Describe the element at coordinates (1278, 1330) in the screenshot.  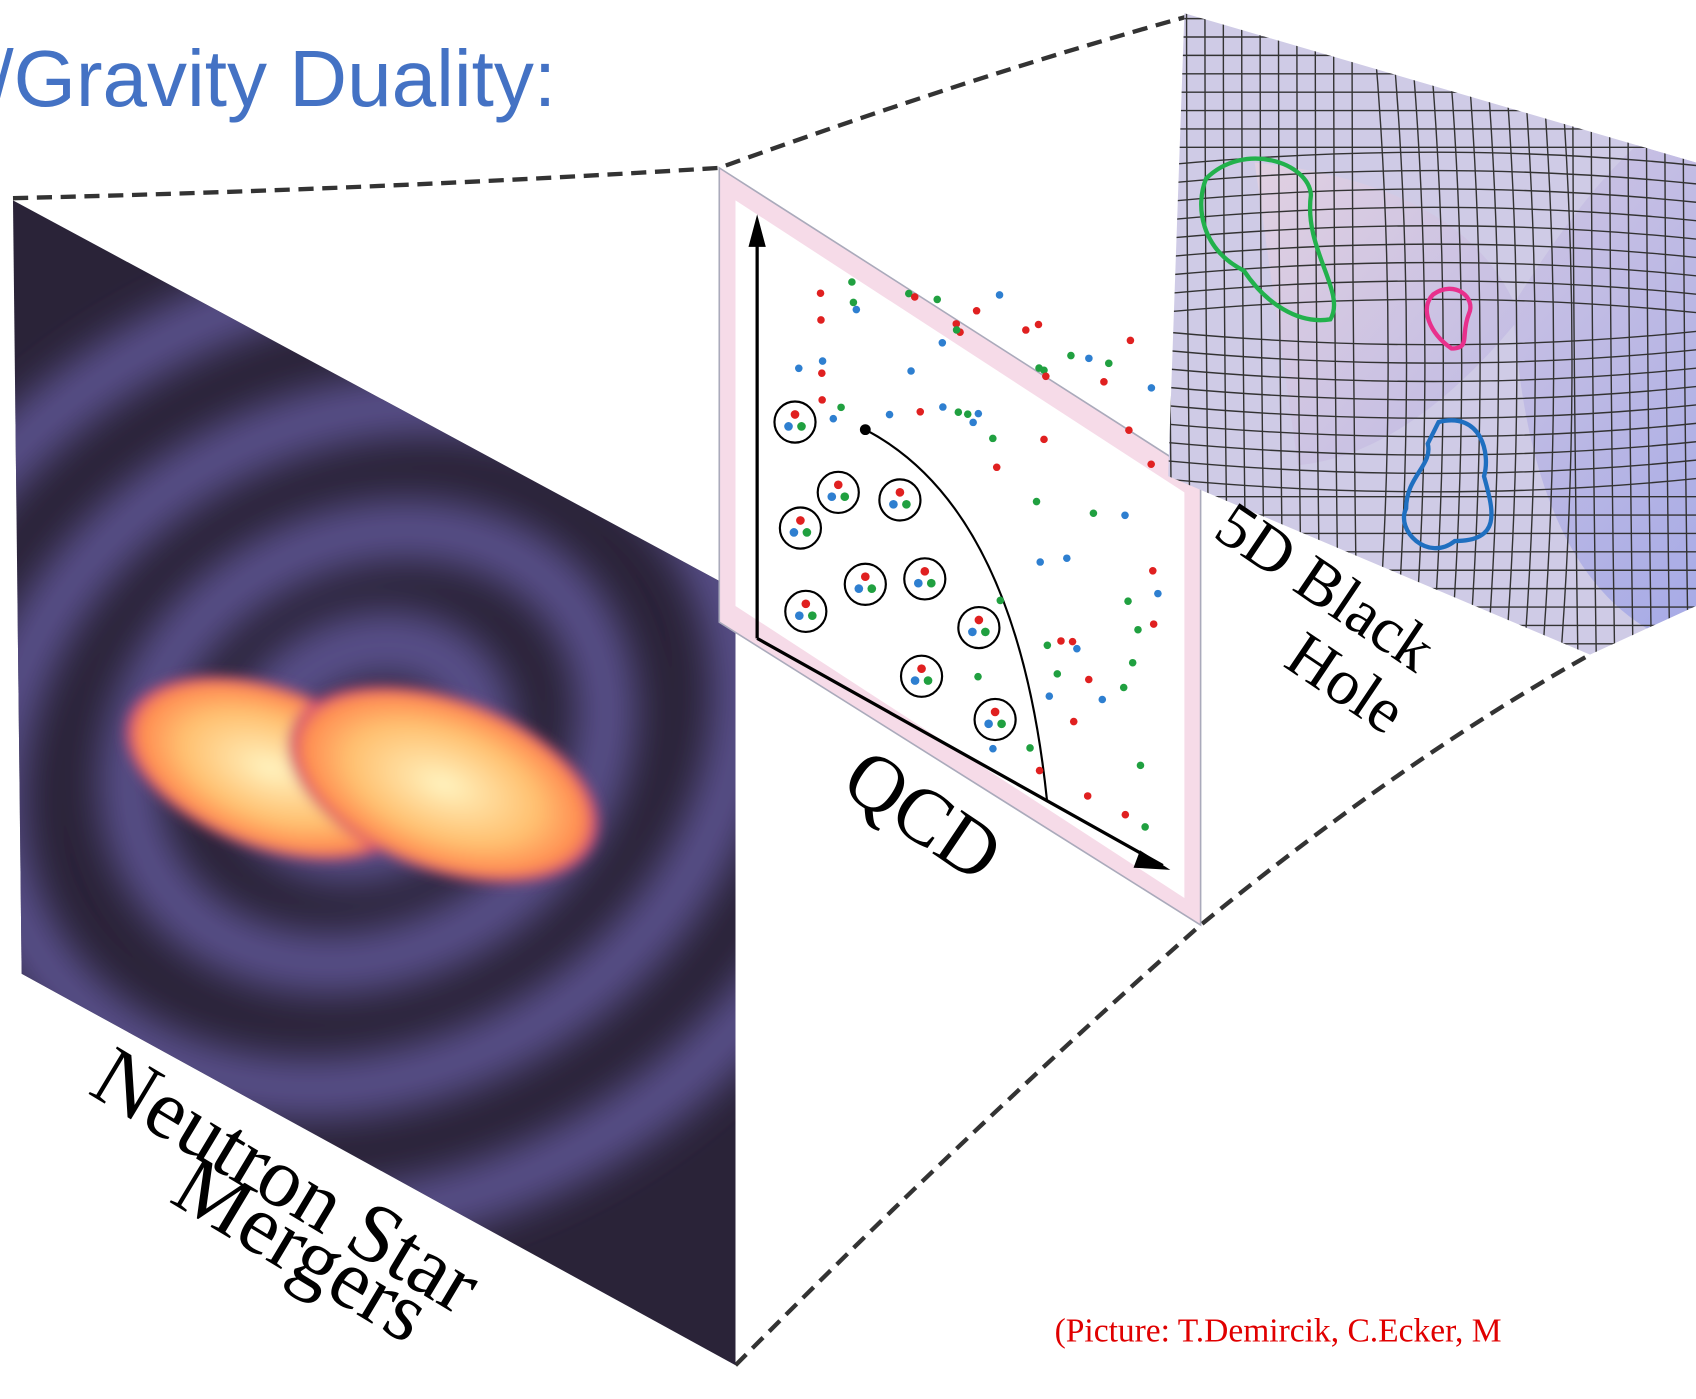
I see `caption: (Picture: T.Demircik, C.Ecker, M` at that location.